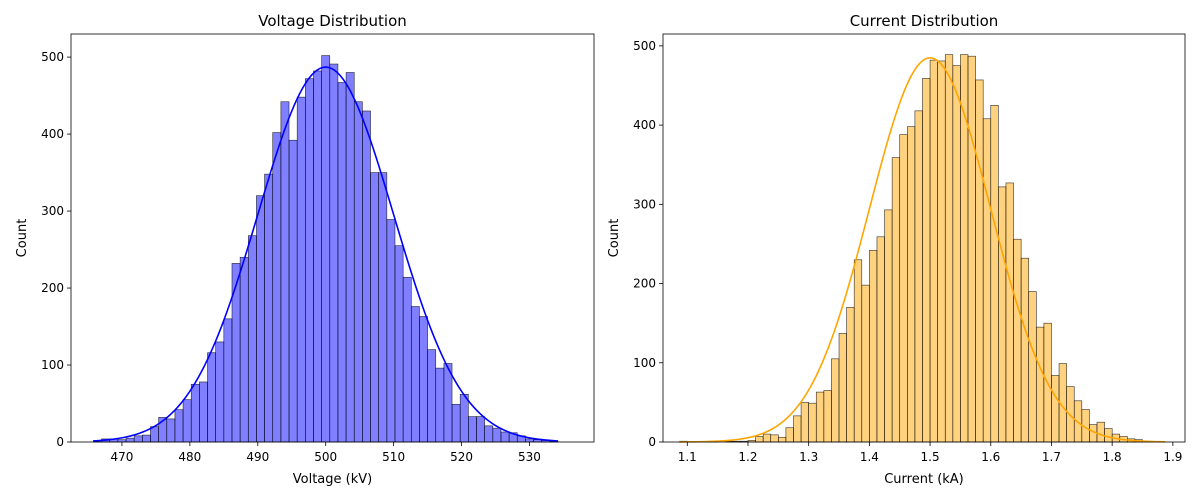  What do you see at coordinates (325, 457) in the screenshot?
I see `voltage-x-tick-label: 500` at bounding box center [325, 457].